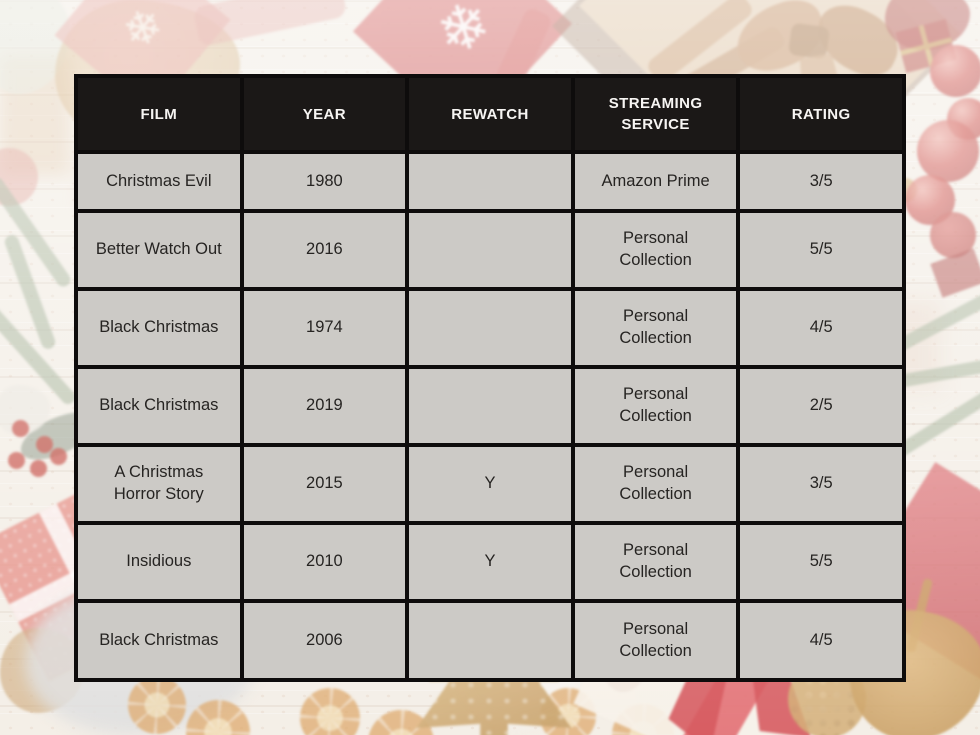 The image size is (980, 735). I want to click on cell-year: 1974, so click(324, 328).